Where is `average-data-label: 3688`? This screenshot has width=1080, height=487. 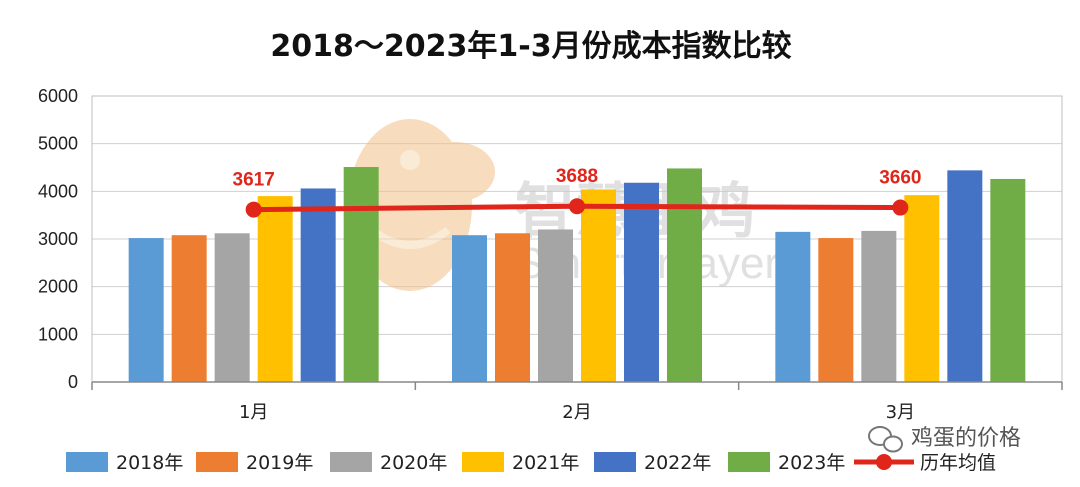
average-data-label: 3688 is located at coordinates (577, 176).